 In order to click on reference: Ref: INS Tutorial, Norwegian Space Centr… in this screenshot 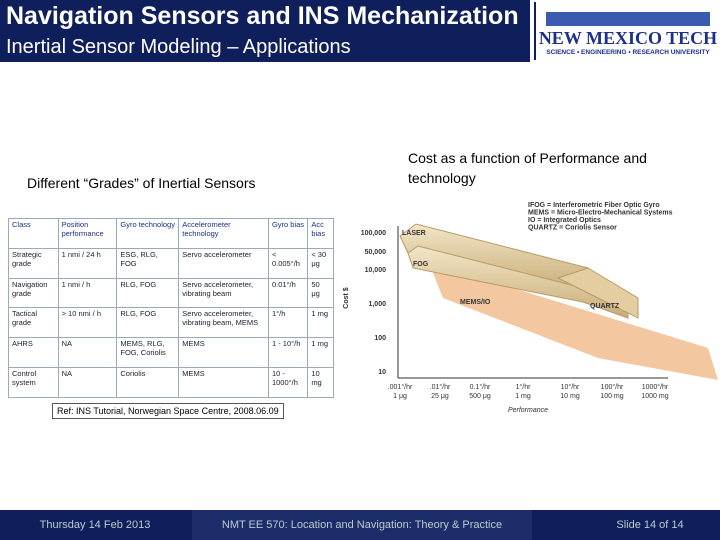, I will do `click(168, 411)`.